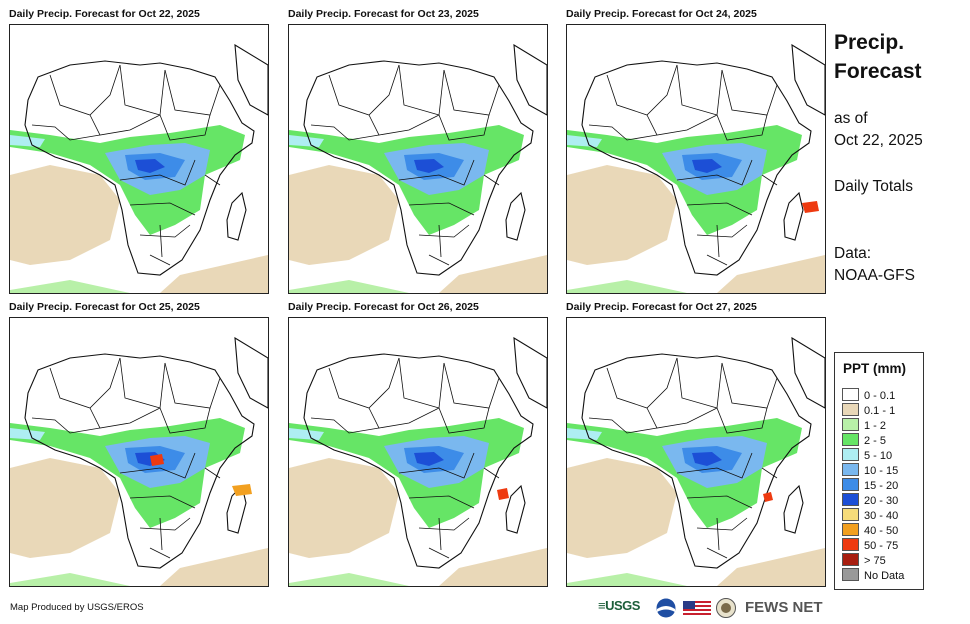 The height and width of the screenshot is (624, 970). What do you see at coordinates (851, 118) in the screenshot?
I see `as-of-label: as of` at bounding box center [851, 118].